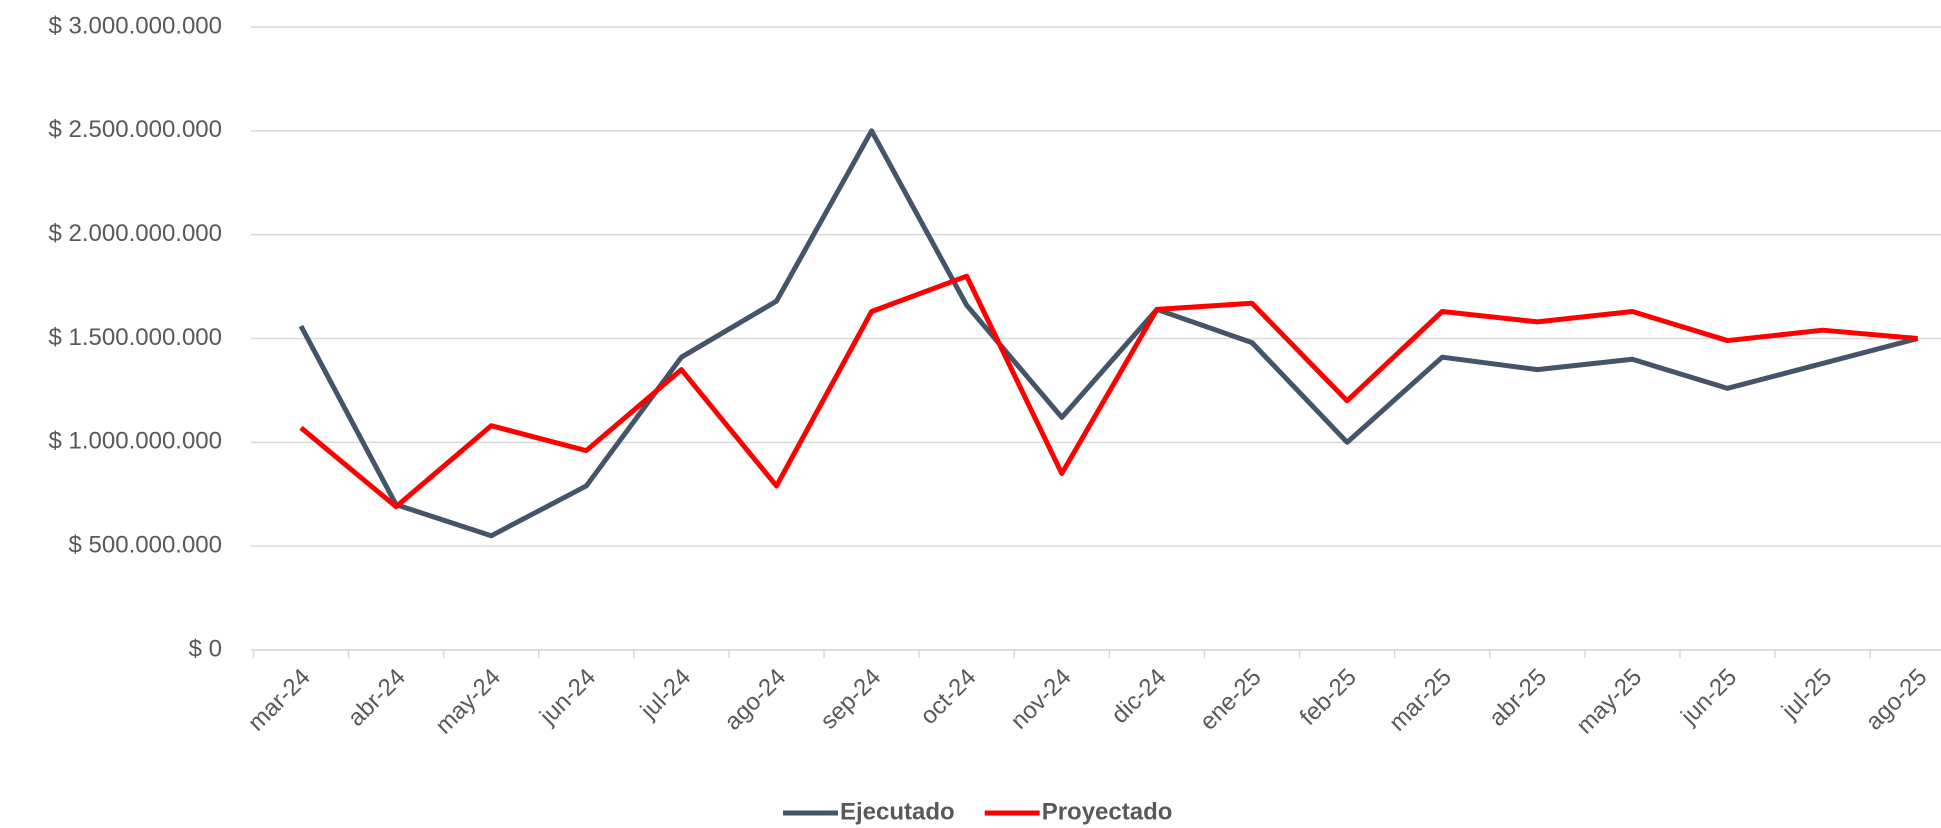 This screenshot has height=828, width=1941. What do you see at coordinates (145, 545) in the screenshot?
I see `y-tick-label: $ 500.000.000` at bounding box center [145, 545].